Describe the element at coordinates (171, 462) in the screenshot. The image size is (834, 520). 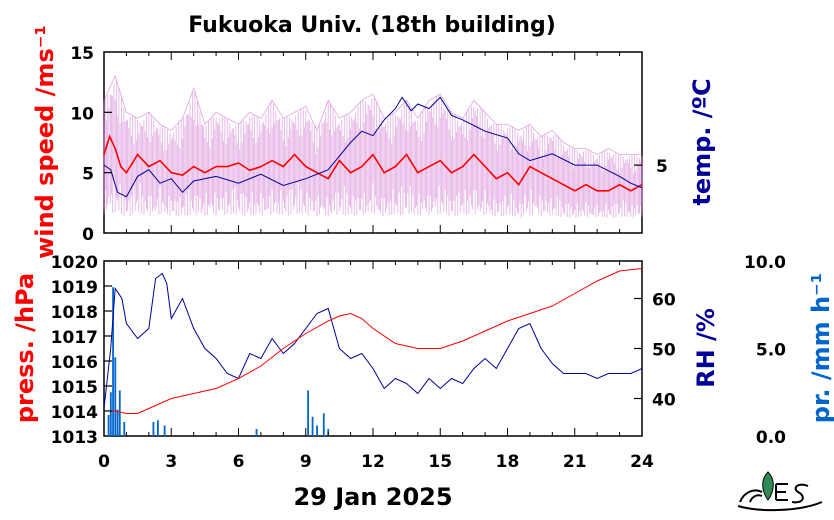
I see `time-tick-label: 3` at that location.